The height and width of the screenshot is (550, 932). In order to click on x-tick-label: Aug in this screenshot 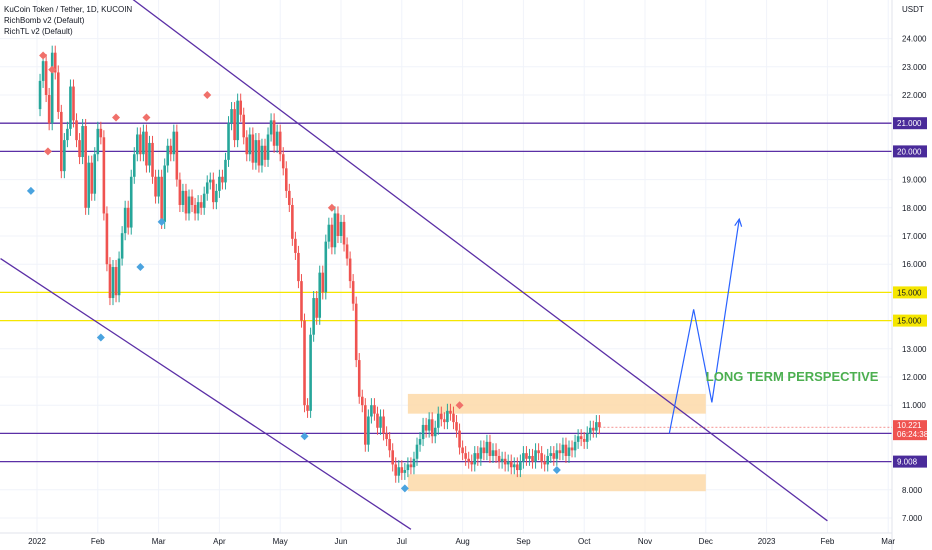, I will do `click(462, 541)`.